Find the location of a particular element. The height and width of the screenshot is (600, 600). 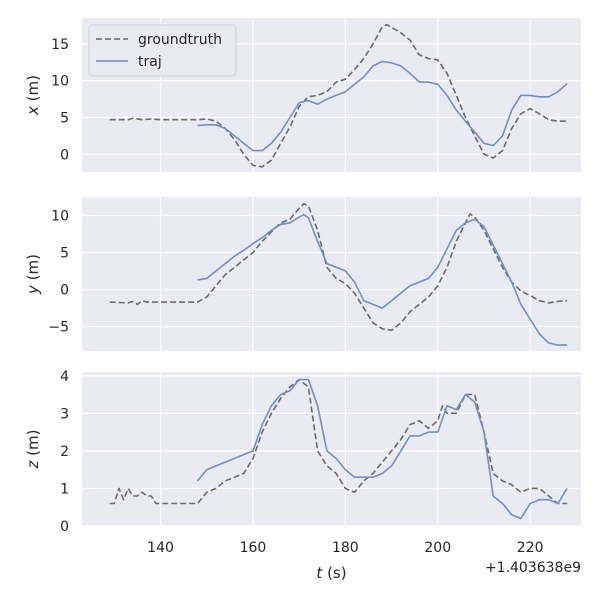

y-tick-label: 1 is located at coordinates (64, 489).